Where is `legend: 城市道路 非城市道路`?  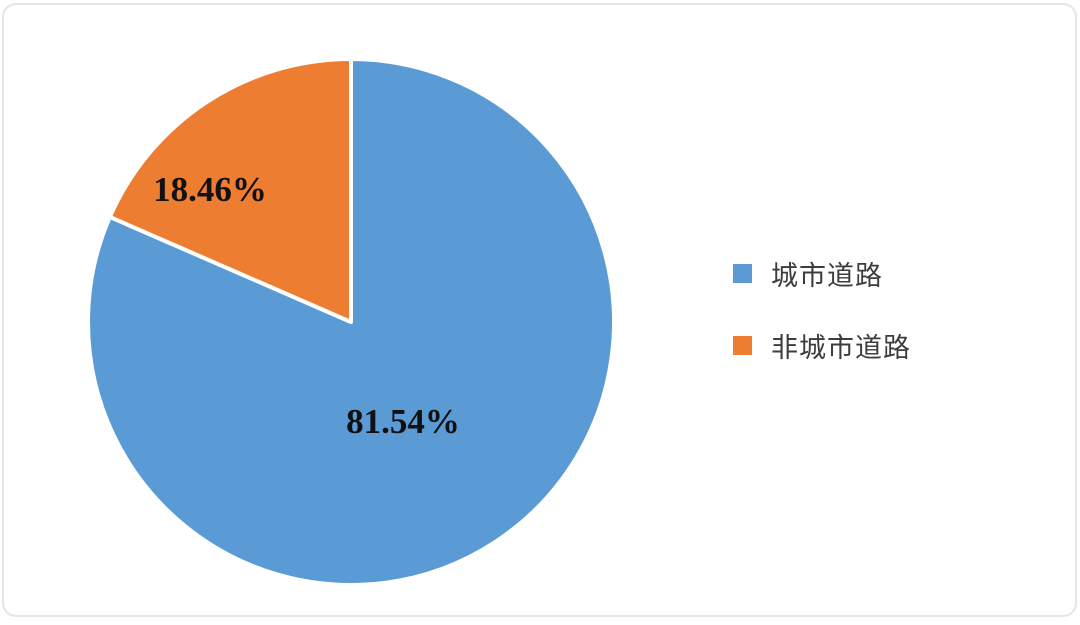
legend: 城市道路 非城市道路 is located at coordinates (822, 330).